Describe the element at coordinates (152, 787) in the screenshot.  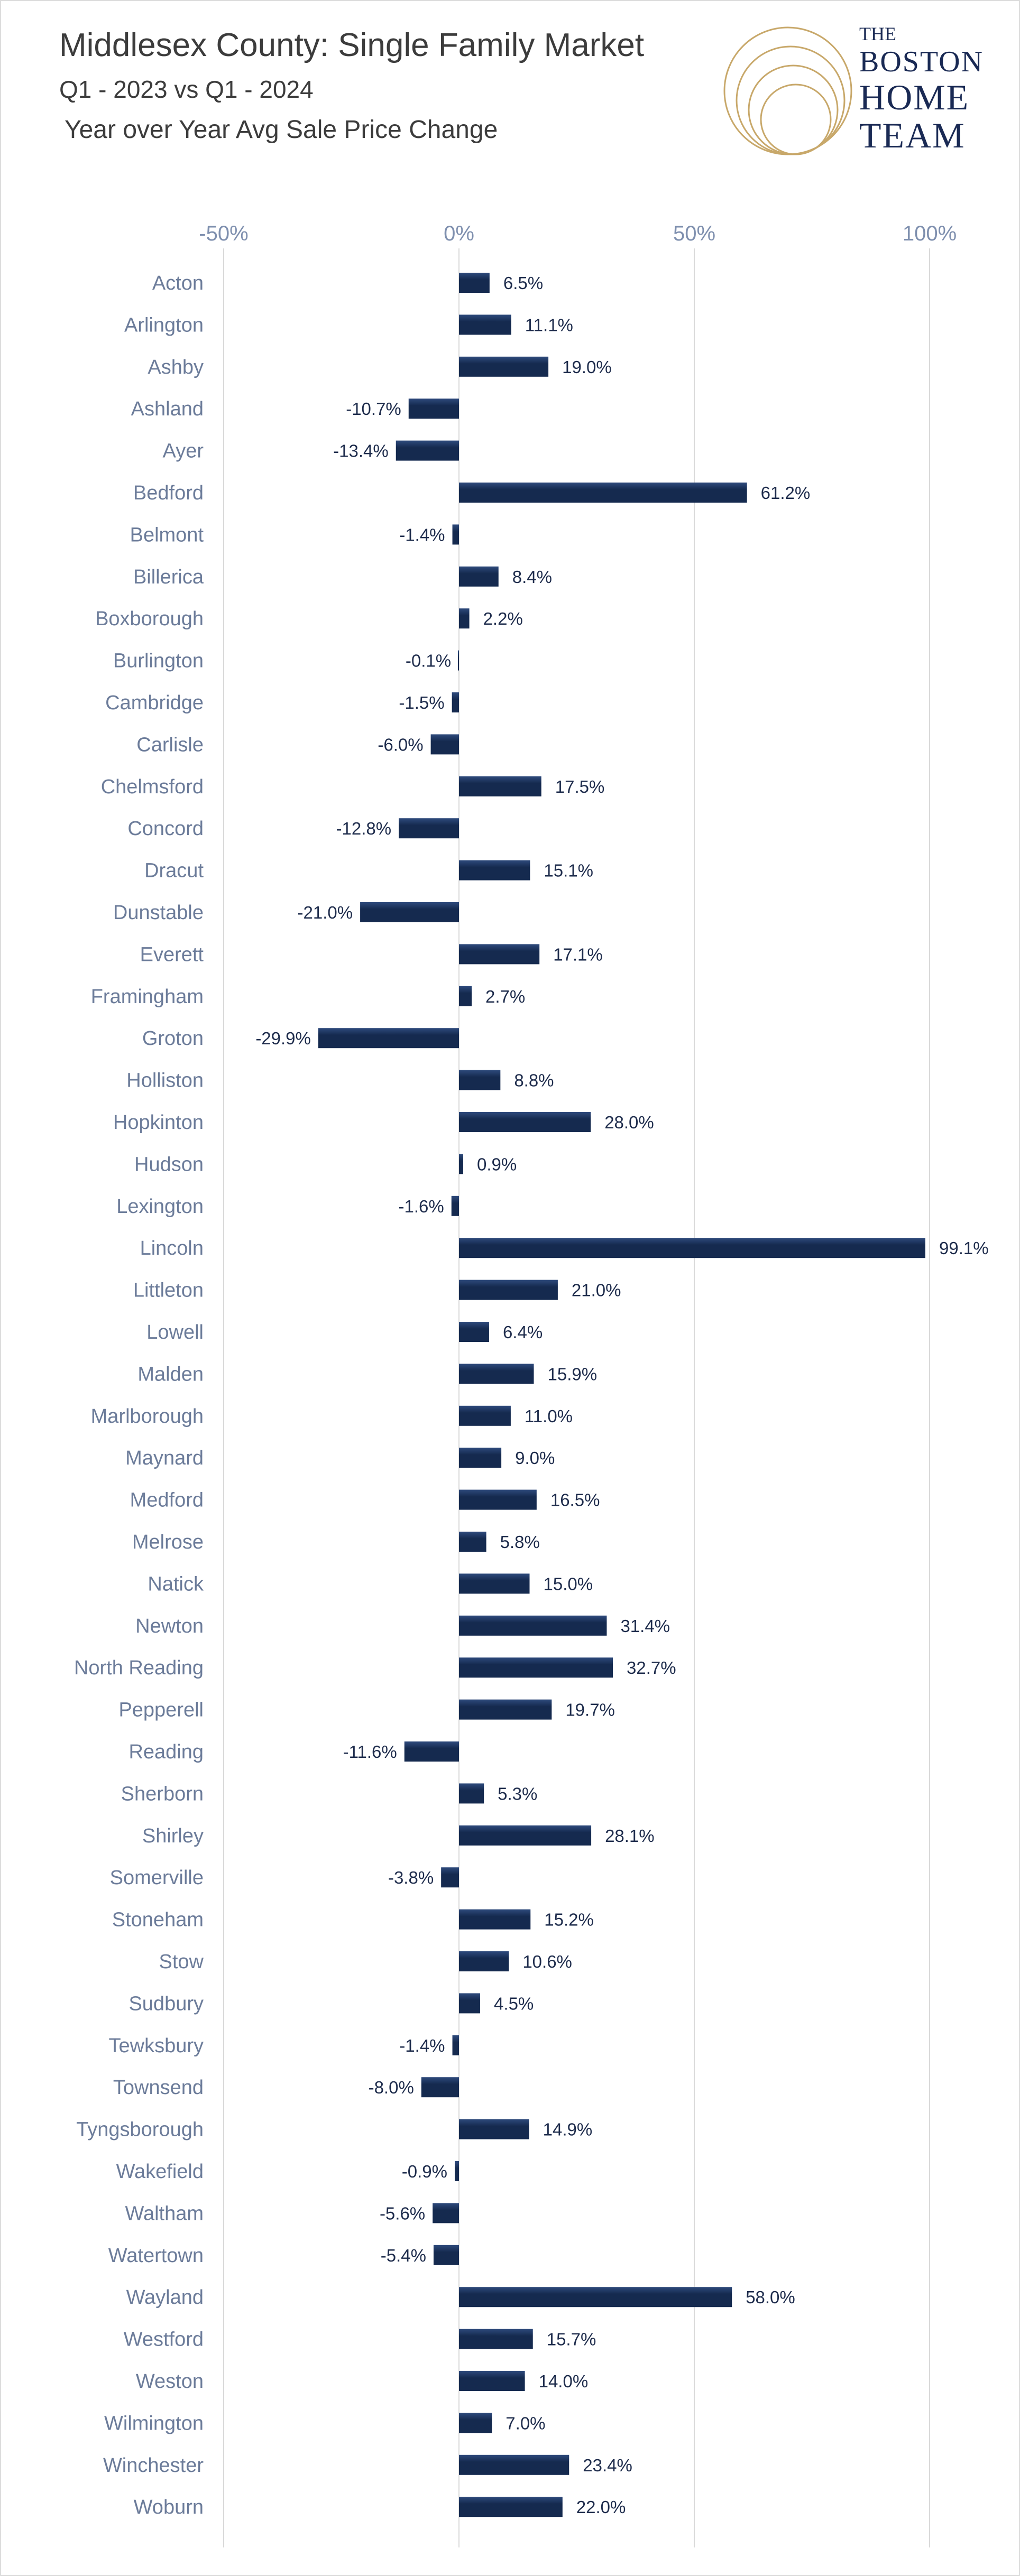
I see `category-label: Chelmsford` at that location.